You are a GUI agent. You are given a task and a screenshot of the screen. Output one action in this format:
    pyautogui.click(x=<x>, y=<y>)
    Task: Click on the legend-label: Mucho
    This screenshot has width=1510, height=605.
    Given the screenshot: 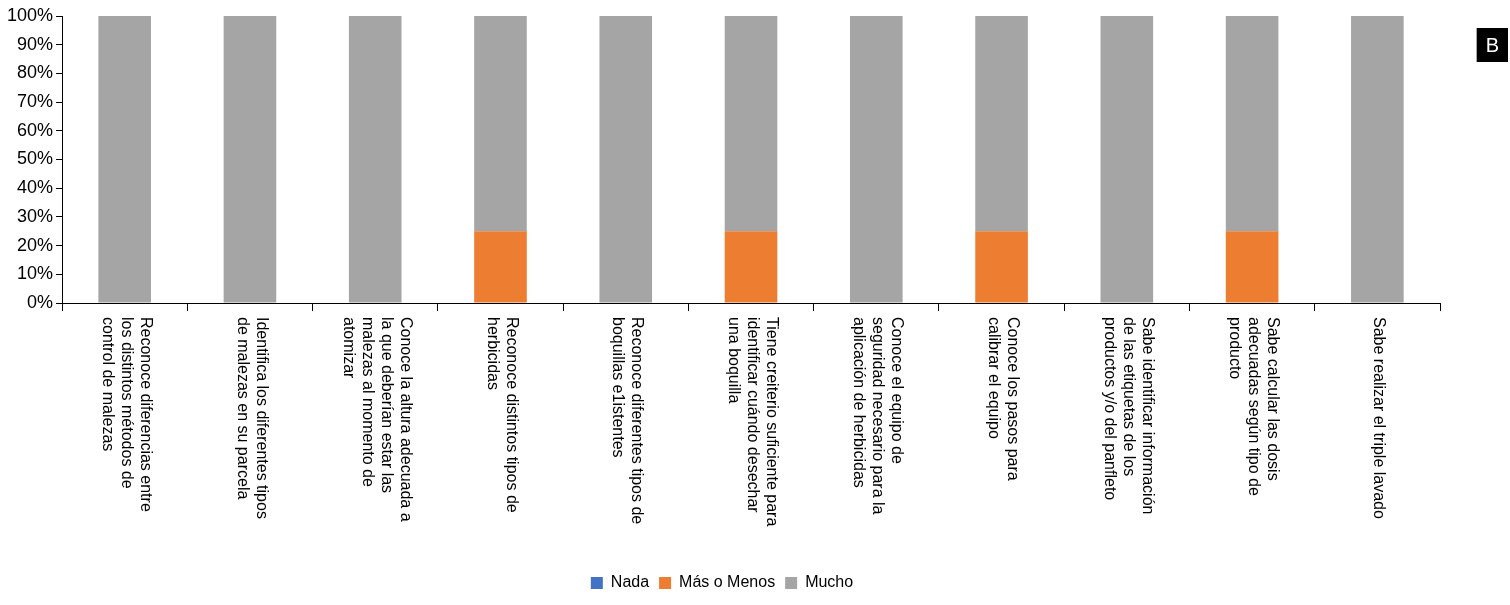 What is the action you would take?
    pyautogui.click(x=829, y=582)
    